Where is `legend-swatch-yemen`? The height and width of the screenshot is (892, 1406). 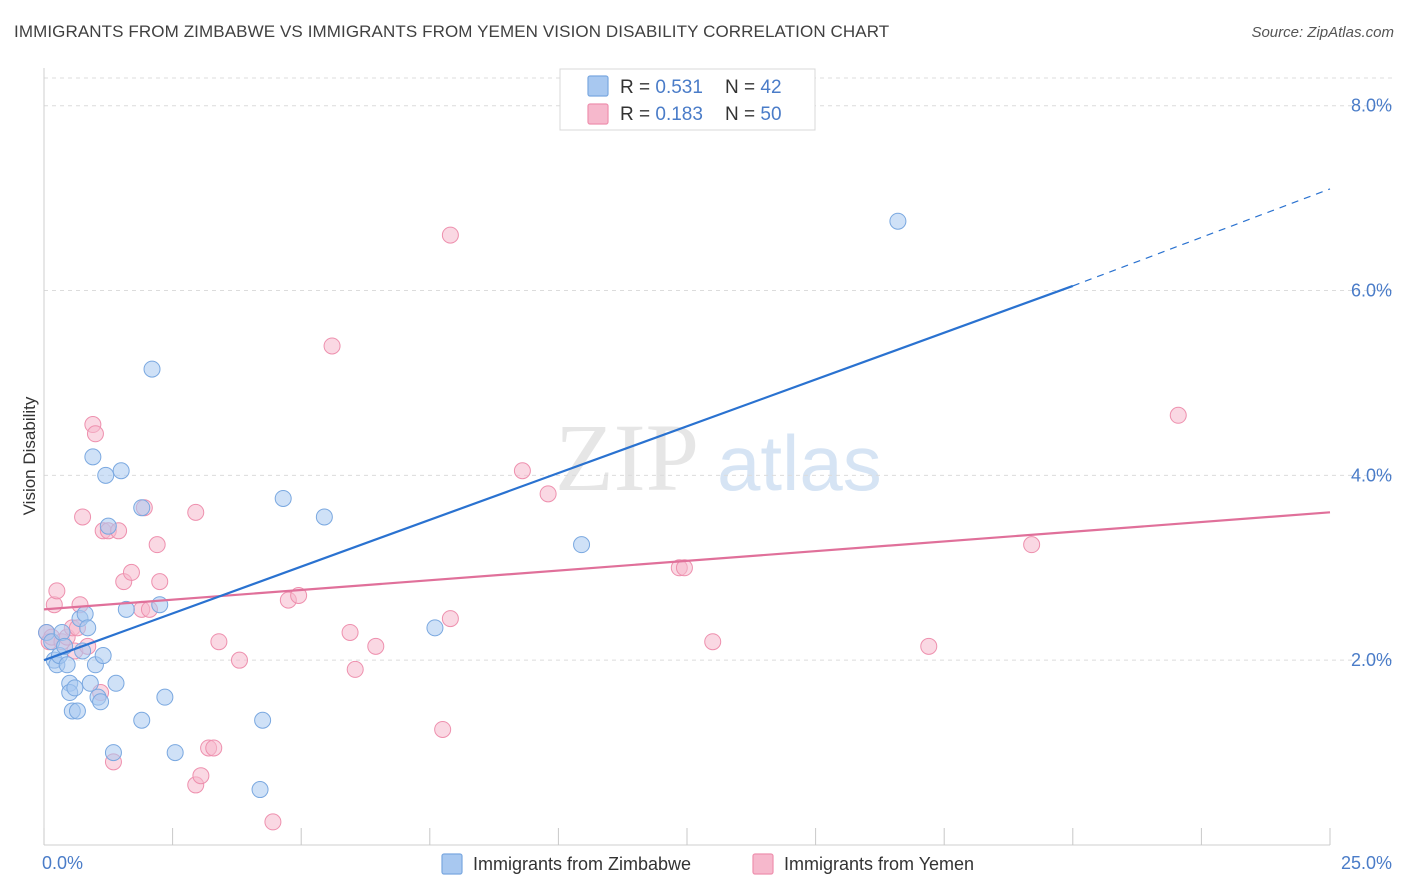 legend-swatch-yemen is located at coordinates (763, 864).